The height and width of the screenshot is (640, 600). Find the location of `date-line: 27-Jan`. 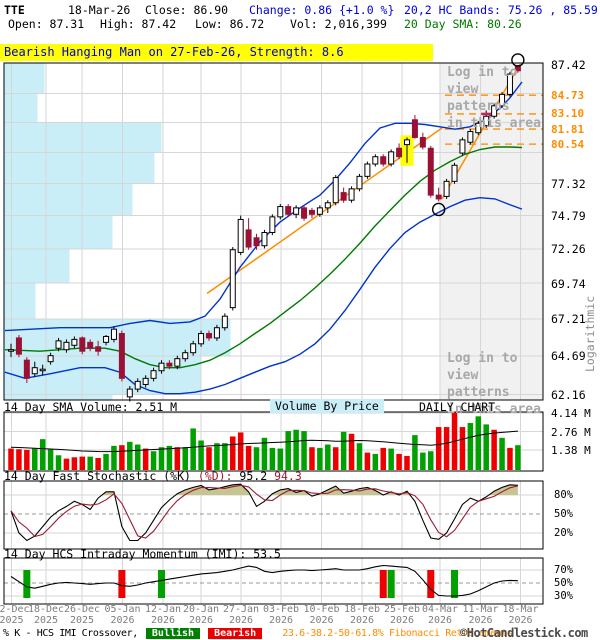

date-line: 27-Jan is located at coordinates (241, 609).